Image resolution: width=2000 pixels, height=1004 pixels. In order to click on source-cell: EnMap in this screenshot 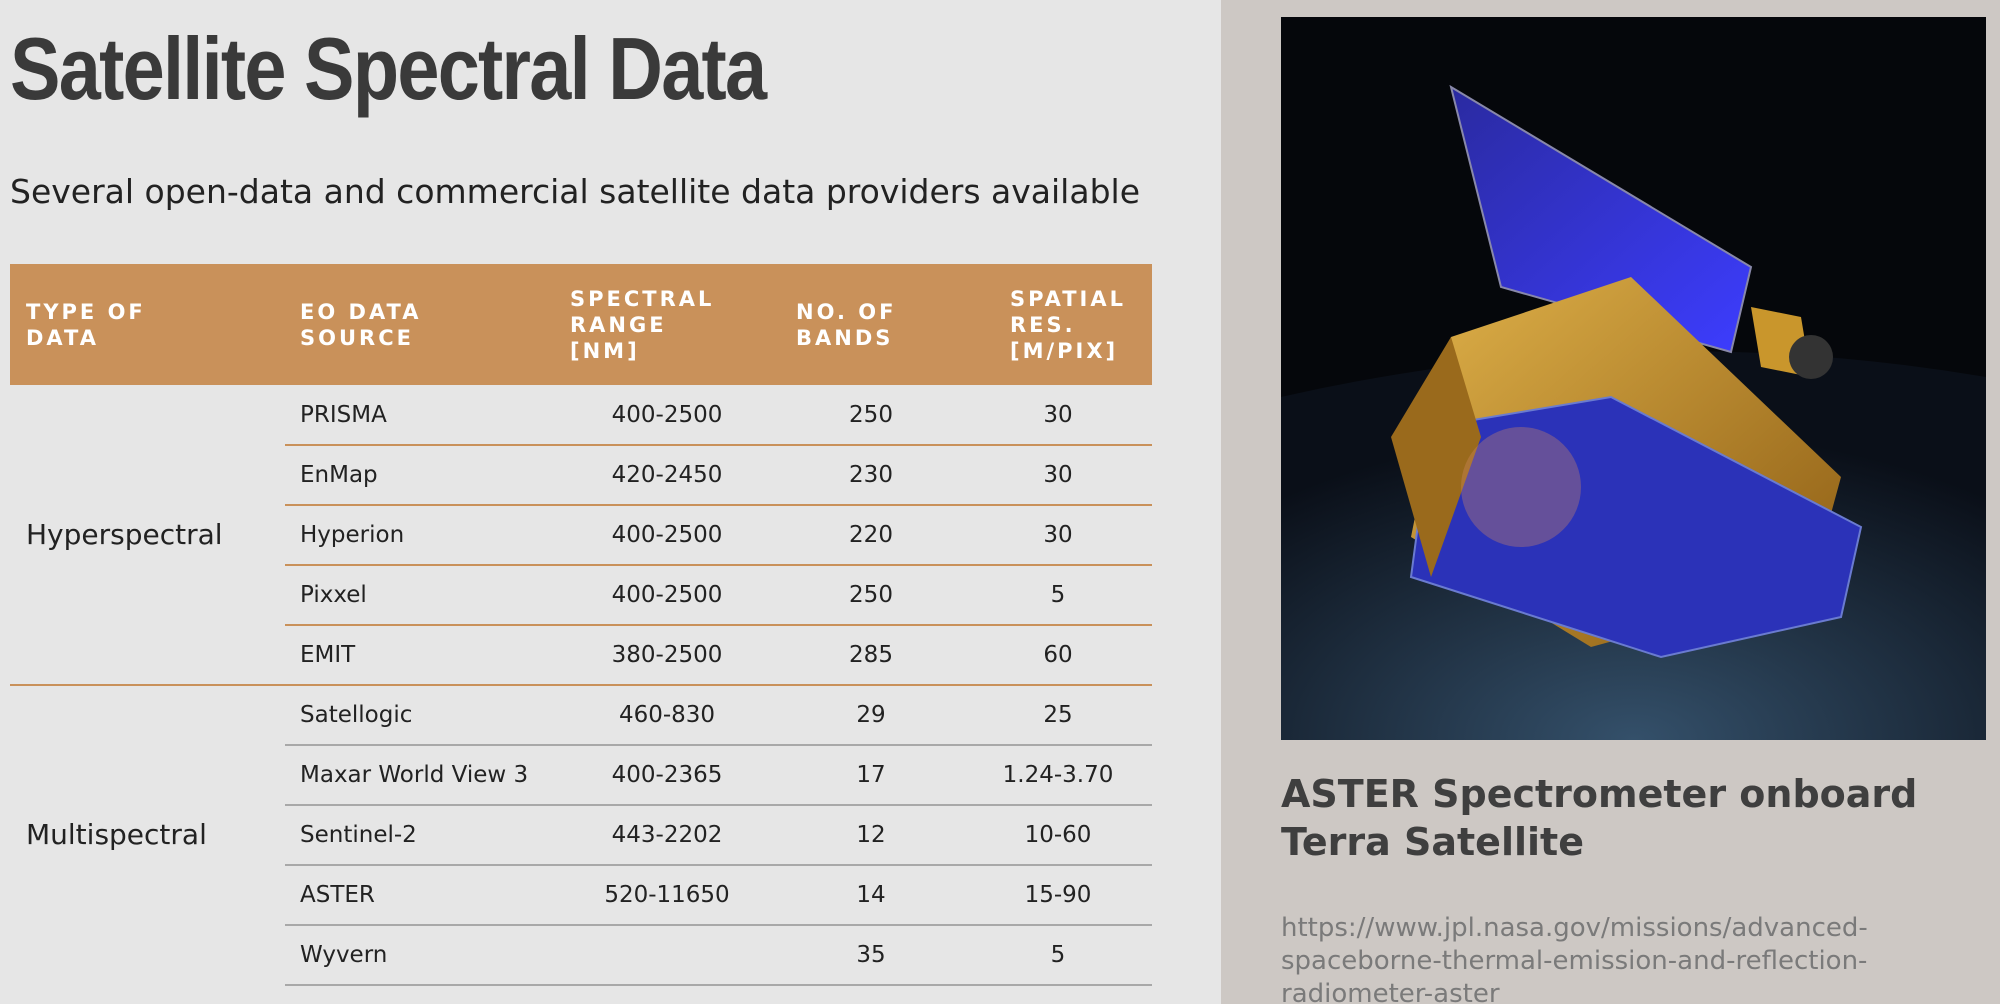, I will do `click(339, 475)`.